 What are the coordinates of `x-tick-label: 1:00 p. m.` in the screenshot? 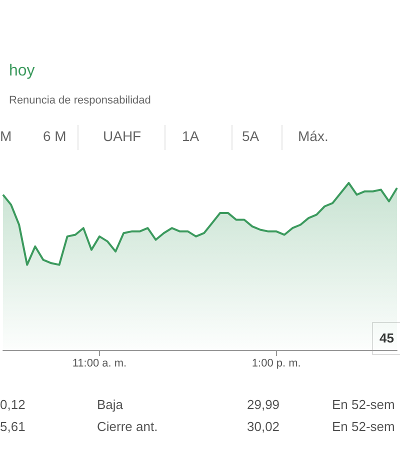 It's located at (276, 364).